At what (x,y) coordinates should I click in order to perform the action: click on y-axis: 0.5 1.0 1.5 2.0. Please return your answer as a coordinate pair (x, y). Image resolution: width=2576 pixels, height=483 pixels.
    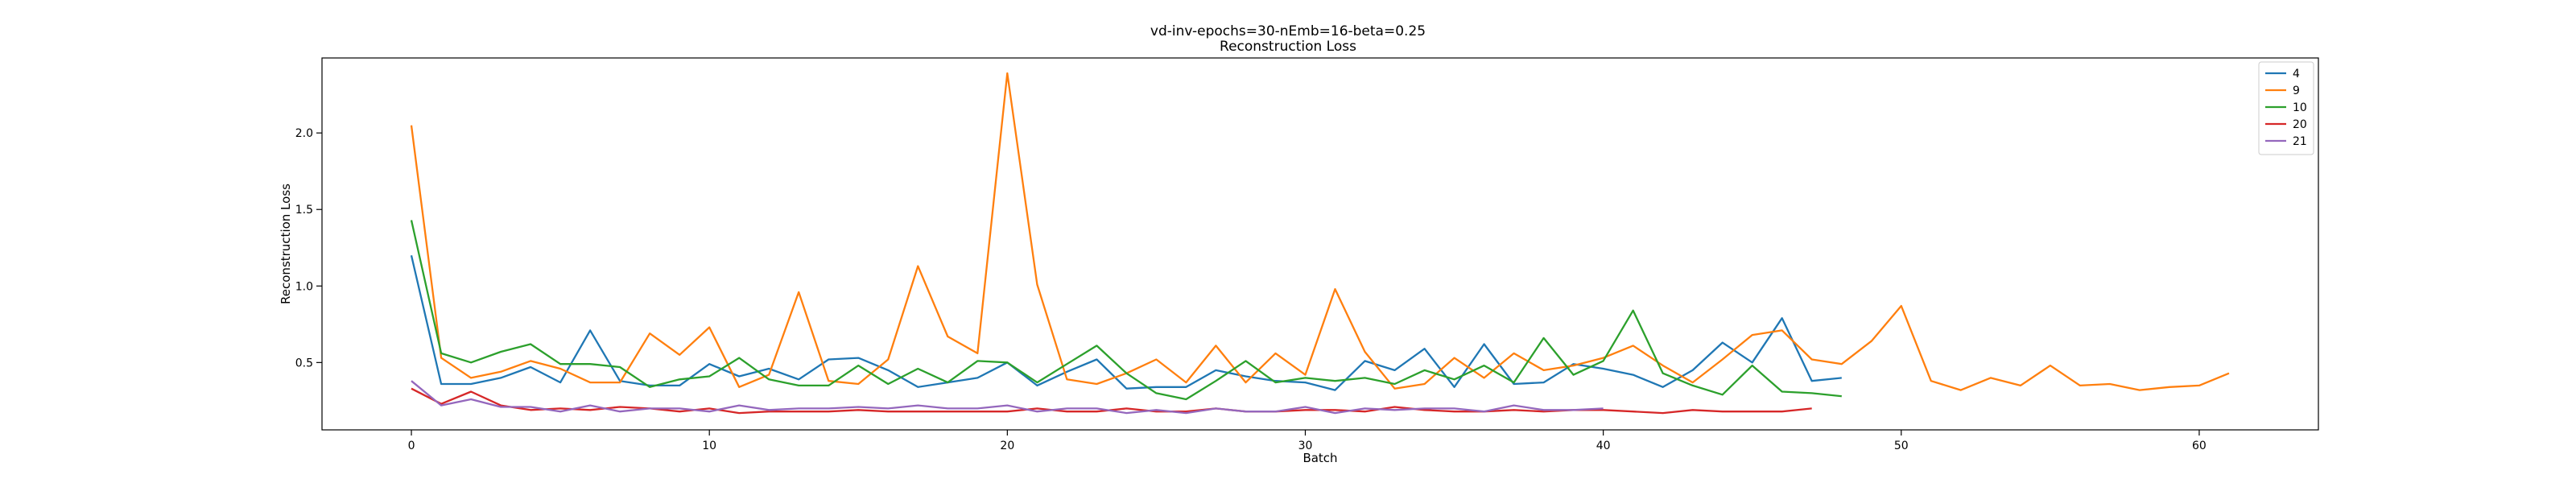
    Looking at the image, I should click on (308, 248).